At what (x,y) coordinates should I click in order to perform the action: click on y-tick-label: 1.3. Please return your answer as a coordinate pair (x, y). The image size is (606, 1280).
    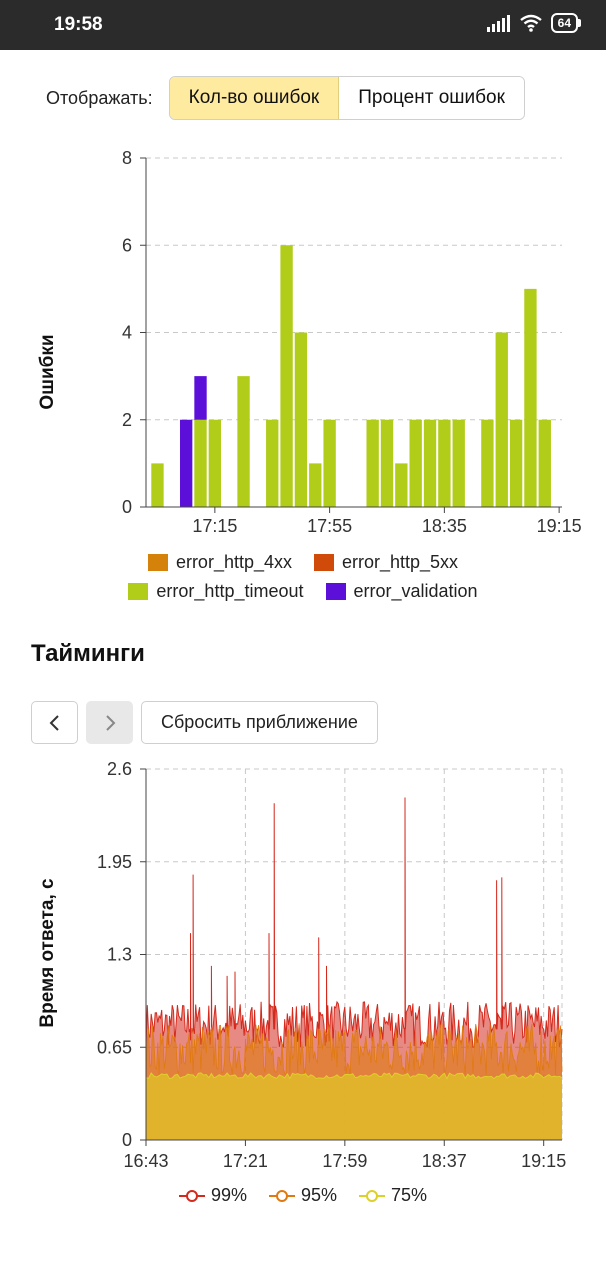
    Looking at the image, I should click on (119, 955).